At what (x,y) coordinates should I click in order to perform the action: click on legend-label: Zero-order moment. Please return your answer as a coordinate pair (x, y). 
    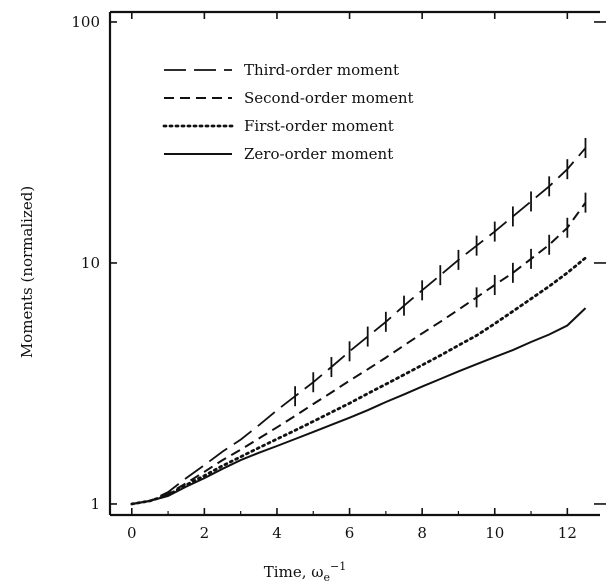
    Looking at the image, I should click on (318, 154).